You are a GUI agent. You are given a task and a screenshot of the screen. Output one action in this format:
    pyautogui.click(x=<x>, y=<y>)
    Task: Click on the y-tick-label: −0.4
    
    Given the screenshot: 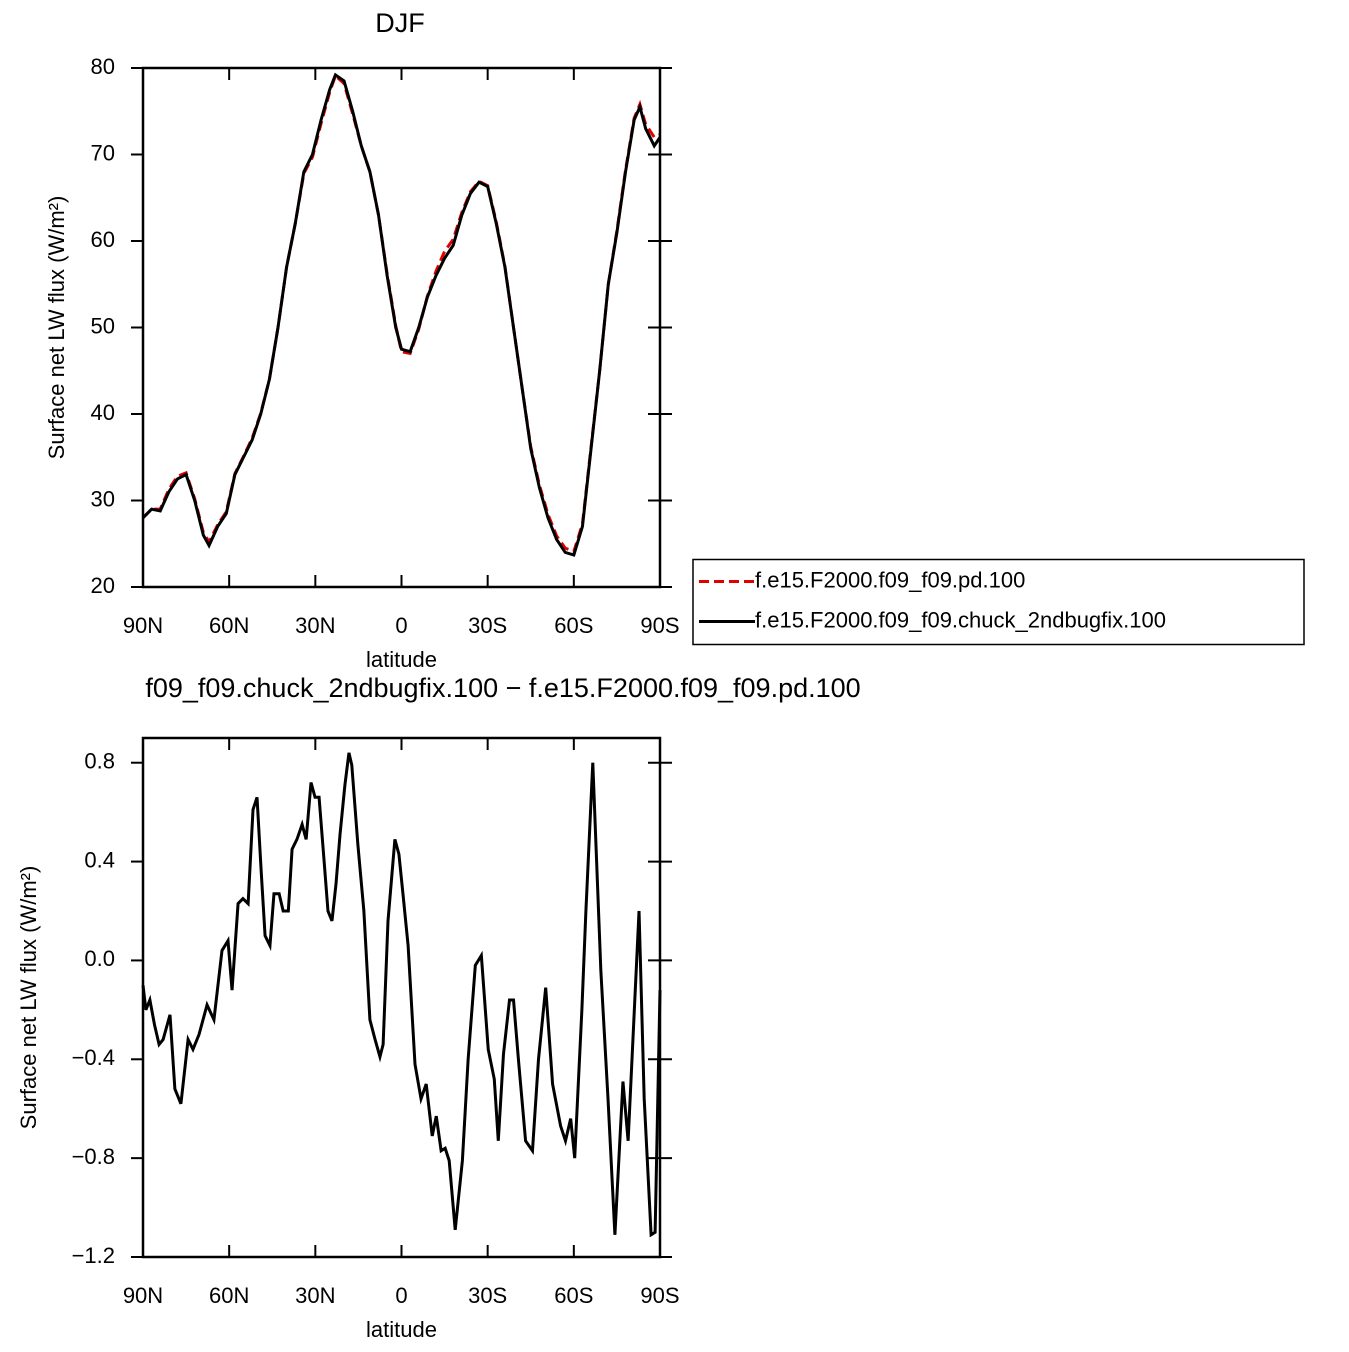 What is the action you would take?
    pyautogui.click(x=93, y=1057)
    